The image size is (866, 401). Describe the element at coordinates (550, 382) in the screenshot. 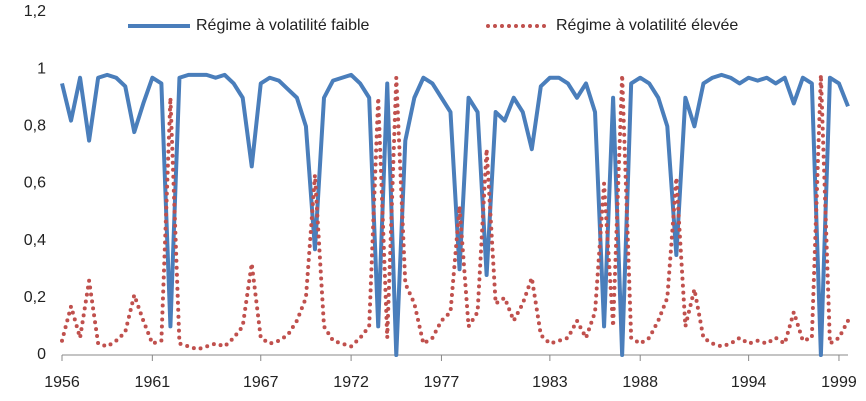

I see `x-tick-label: 1983` at that location.